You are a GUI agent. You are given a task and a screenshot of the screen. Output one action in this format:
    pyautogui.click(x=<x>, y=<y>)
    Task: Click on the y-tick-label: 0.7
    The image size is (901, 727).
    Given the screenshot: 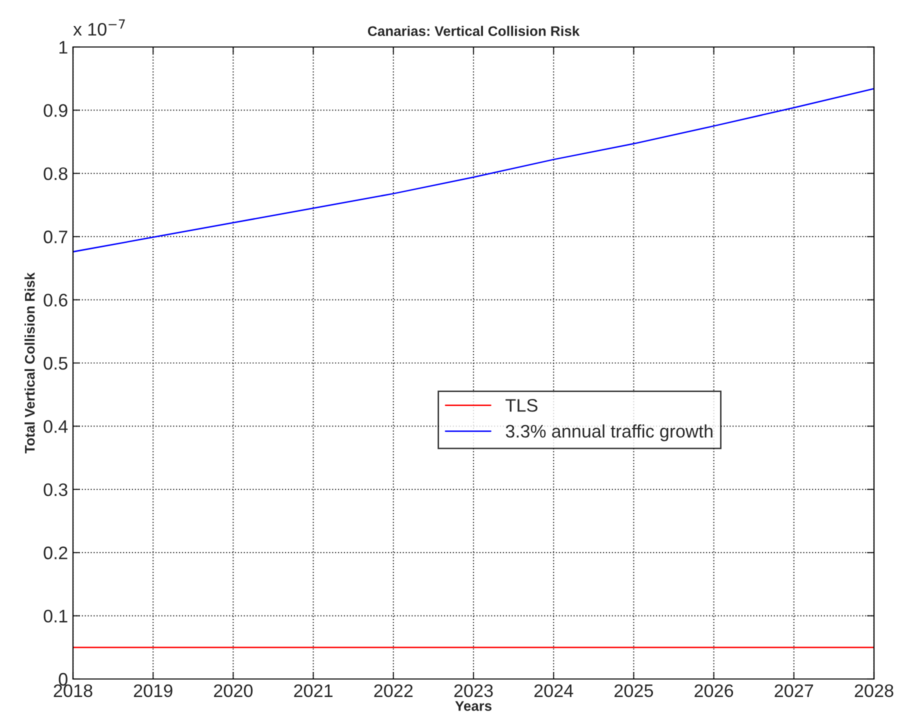 What is the action you would take?
    pyautogui.click(x=56, y=237)
    